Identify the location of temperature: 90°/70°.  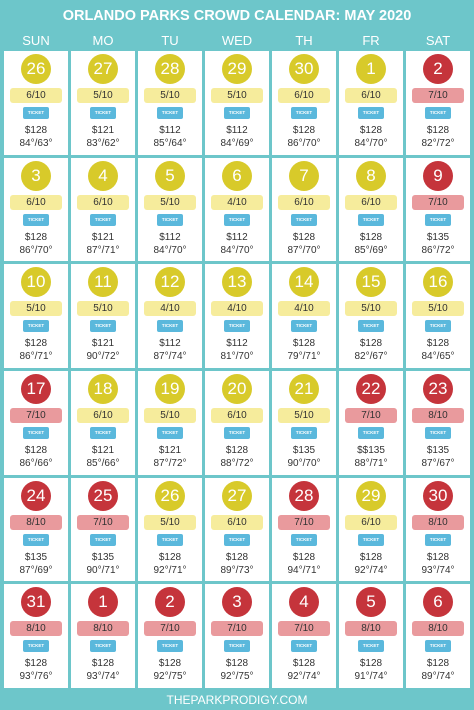
(304, 463).